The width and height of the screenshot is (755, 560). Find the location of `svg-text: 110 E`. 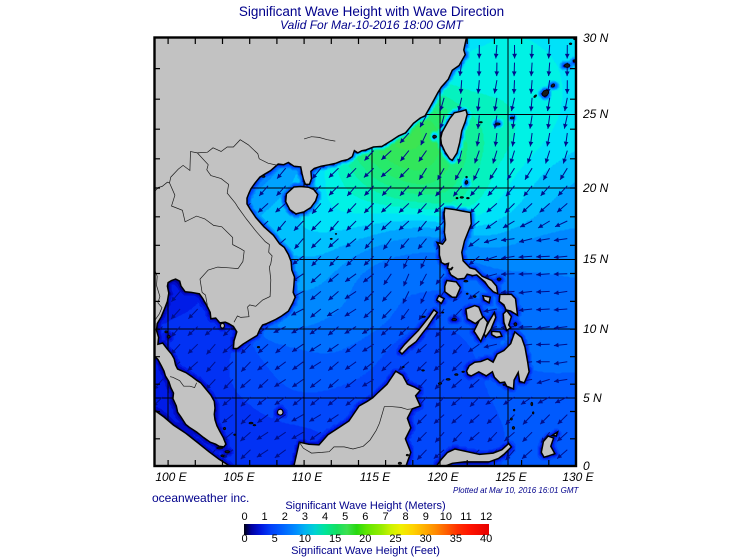

svg-text: 110 E is located at coordinates (307, 477).